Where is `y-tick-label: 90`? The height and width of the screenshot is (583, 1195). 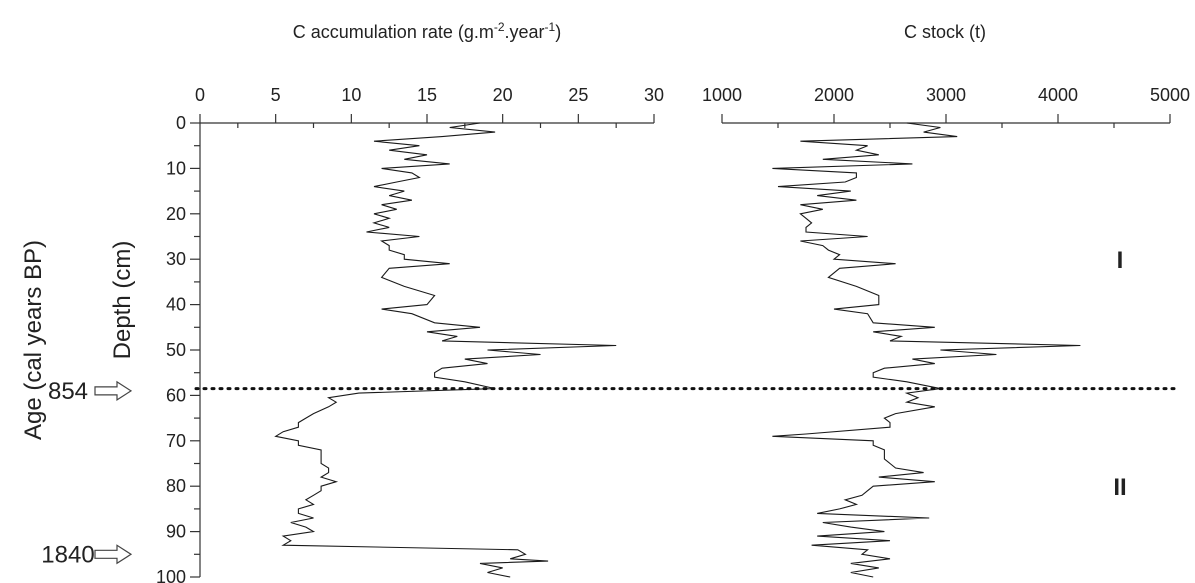
y-tick-label: 90 is located at coordinates (176, 532).